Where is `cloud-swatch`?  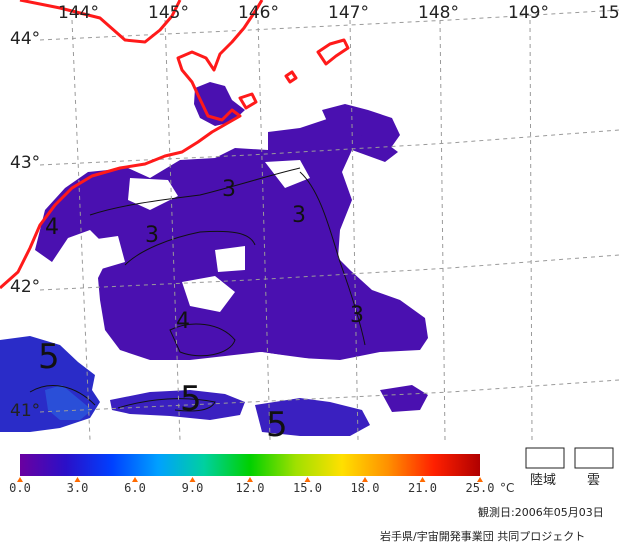
cloud-swatch is located at coordinates (594, 458).